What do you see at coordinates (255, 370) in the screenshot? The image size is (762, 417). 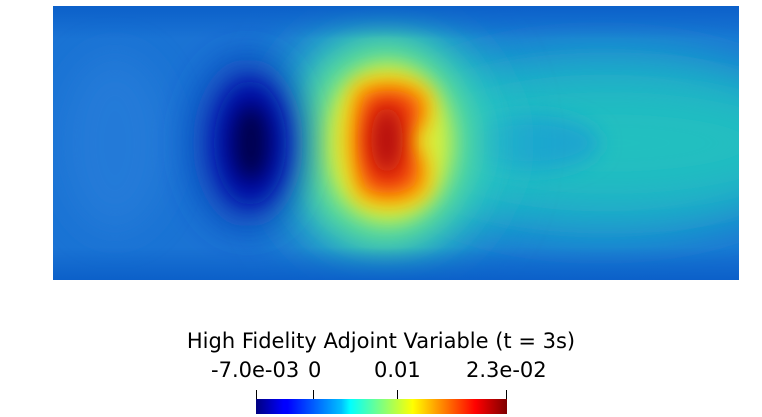 I see `colorbar-tick-label-min: -7.0e-03` at bounding box center [255, 370].